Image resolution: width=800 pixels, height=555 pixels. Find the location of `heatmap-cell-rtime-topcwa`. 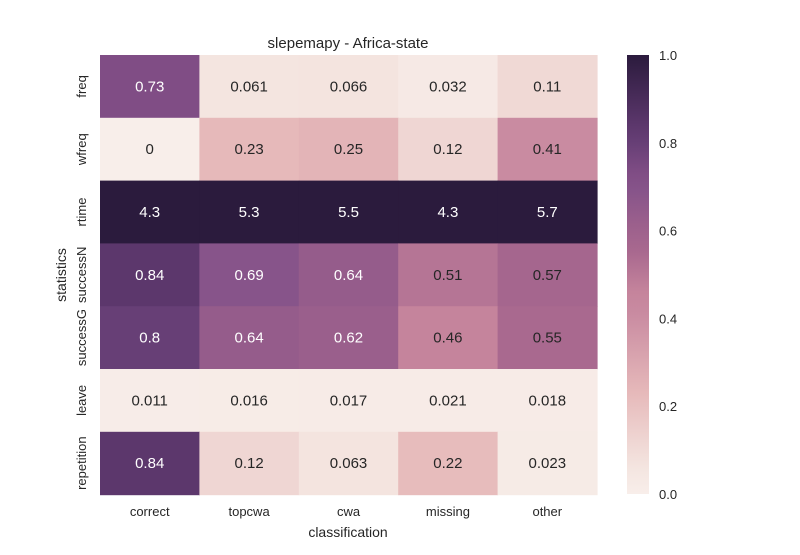

heatmap-cell-rtime-topcwa is located at coordinates (249, 212).